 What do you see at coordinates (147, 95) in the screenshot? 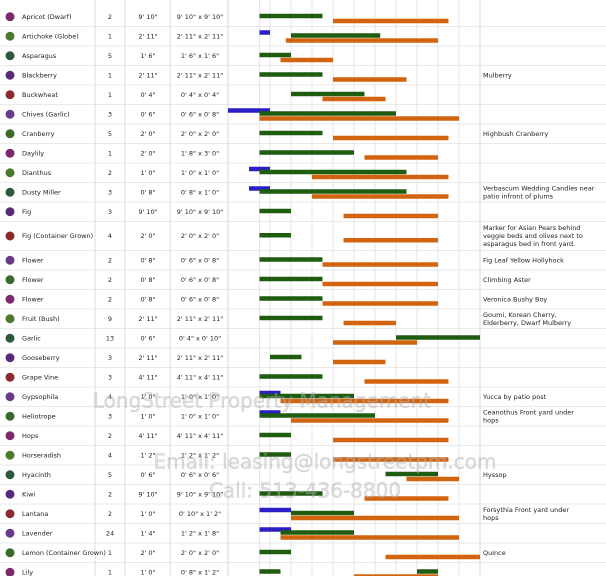
I see `spacing: 0' 4"` at bounding box center [147, 95].